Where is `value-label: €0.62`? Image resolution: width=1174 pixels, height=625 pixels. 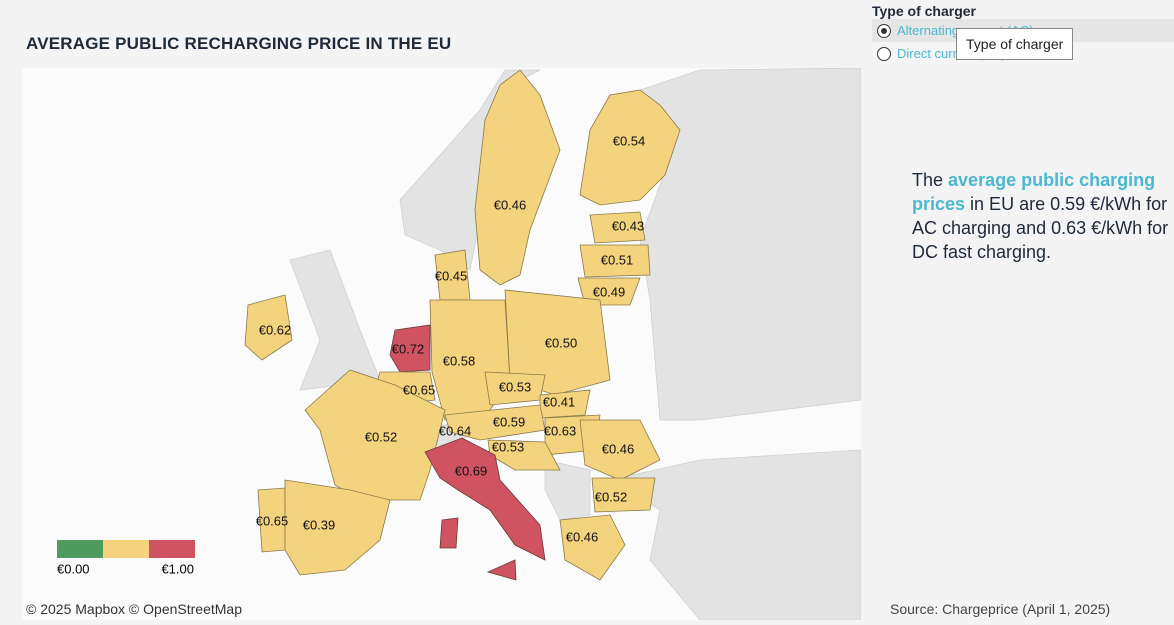 value-label: €0.62 is located at coordinates (275, 329).